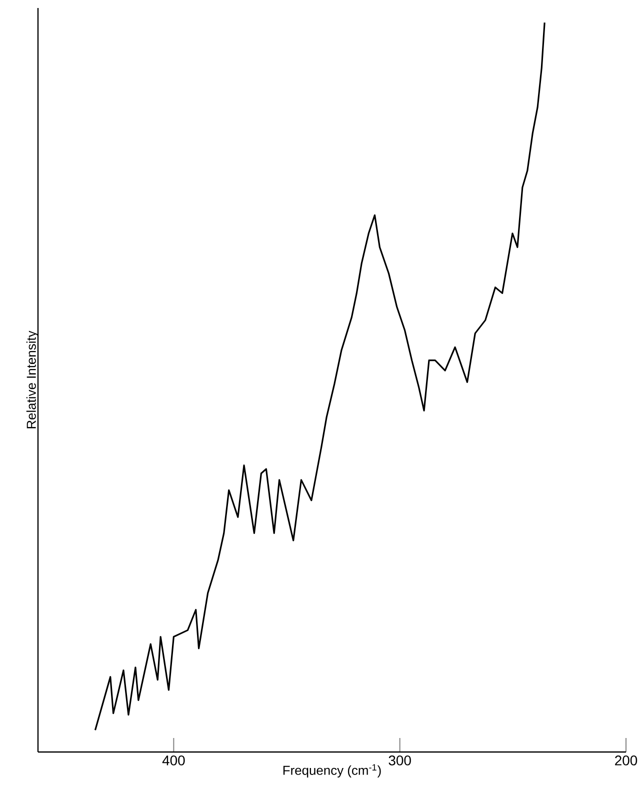 This screenshot has height=800, width=642. I want to click on x-axis-title: Frequency (cm$^{-1}$), so click(332, 771).